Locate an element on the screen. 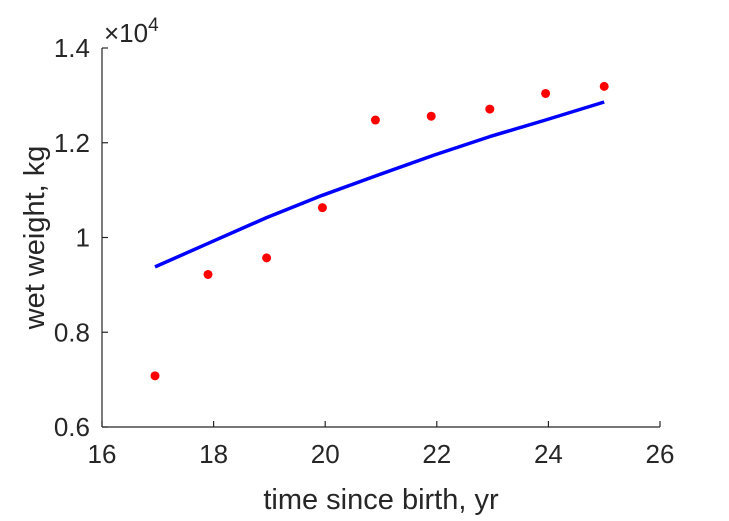 This screenshot has height=521, width=729. y-ticks: 0.6 0.8 1 1.2 1.4 is located at coordinates (81, 237).